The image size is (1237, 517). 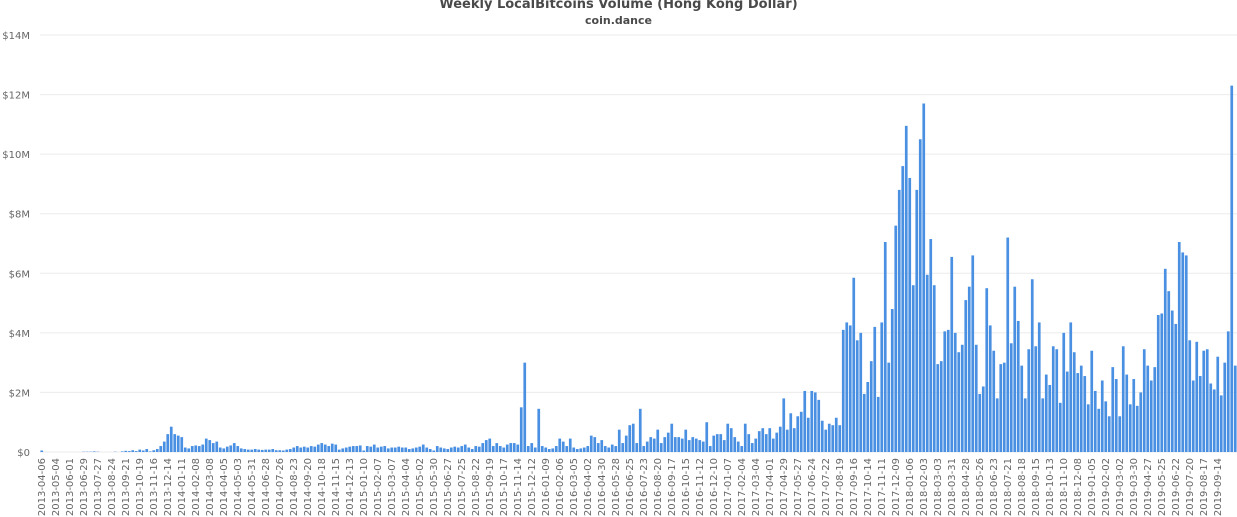 What do you see at coordinates (1064, 487) in the screenshot?
I see `x-tick-label: 2018-11-10` at bounding box center [1064, 487].